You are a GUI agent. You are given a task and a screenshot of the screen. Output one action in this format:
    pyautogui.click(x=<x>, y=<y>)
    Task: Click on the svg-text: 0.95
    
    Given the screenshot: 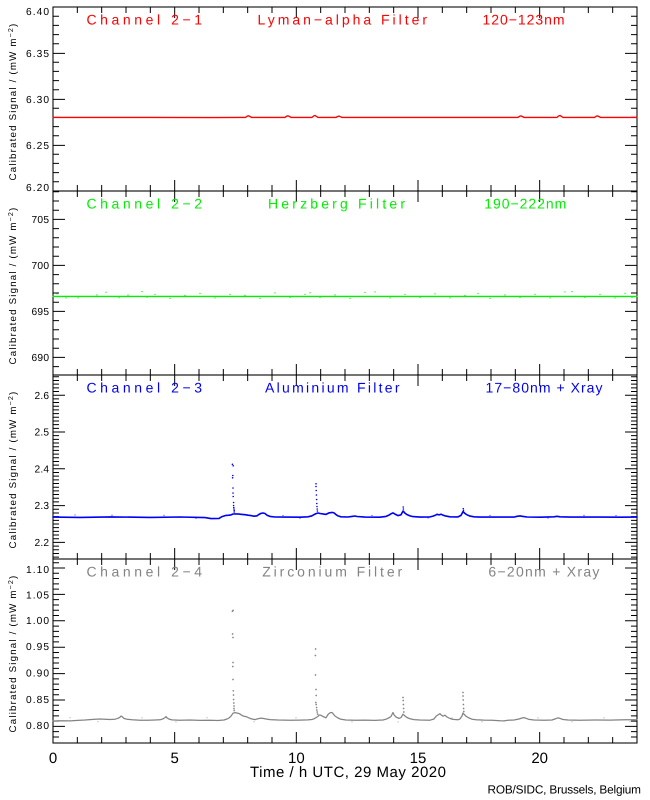 What is the action you would take?
    pyautogui.click(x=37, y=647)
    